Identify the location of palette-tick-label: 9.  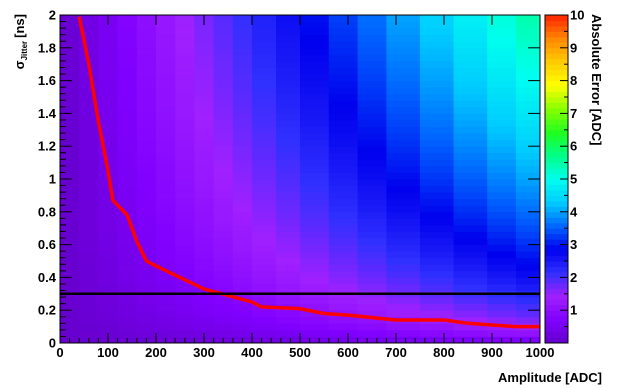
(573, 47).